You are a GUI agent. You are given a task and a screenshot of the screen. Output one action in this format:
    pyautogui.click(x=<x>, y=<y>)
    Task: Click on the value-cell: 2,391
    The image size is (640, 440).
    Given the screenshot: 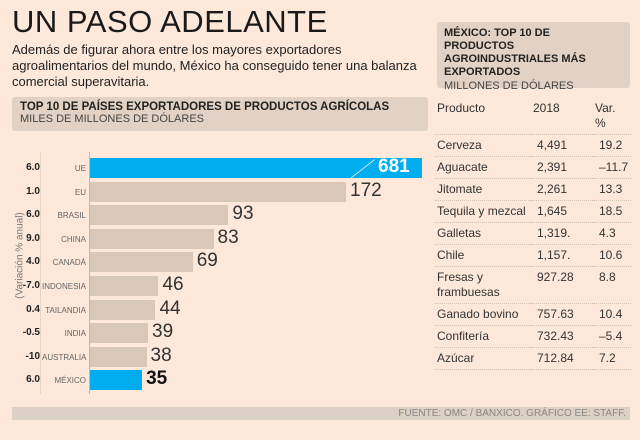 What is the action you would take?
    pyautogui.click(x=562, y=167)
    